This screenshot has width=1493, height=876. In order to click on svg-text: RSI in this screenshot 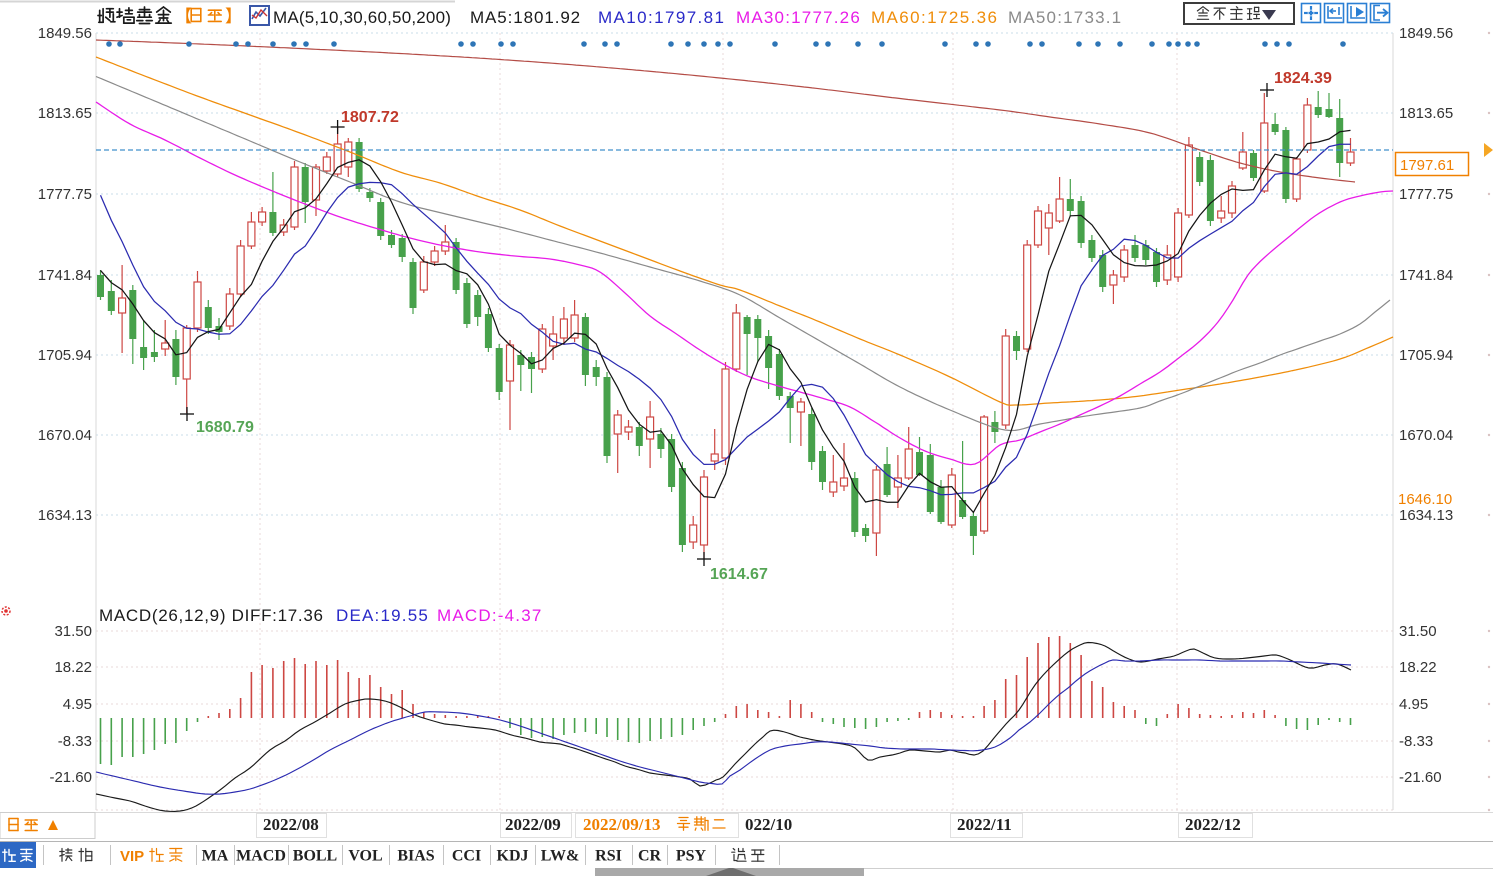, I will do `click(608, 856)`.